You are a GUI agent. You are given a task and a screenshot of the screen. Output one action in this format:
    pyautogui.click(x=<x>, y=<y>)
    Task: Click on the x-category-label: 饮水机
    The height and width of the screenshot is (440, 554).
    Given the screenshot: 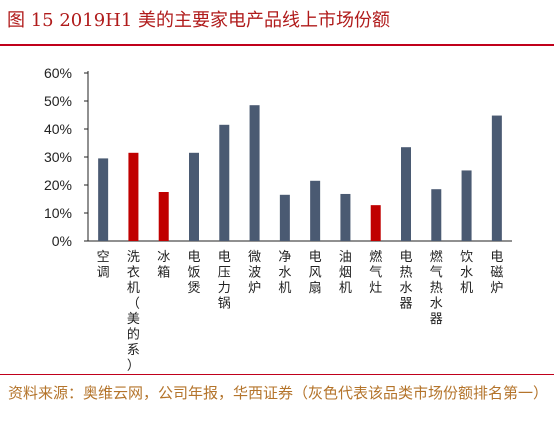 What is the action you would take?
    pyautogui.click(x=466, y=273)
    